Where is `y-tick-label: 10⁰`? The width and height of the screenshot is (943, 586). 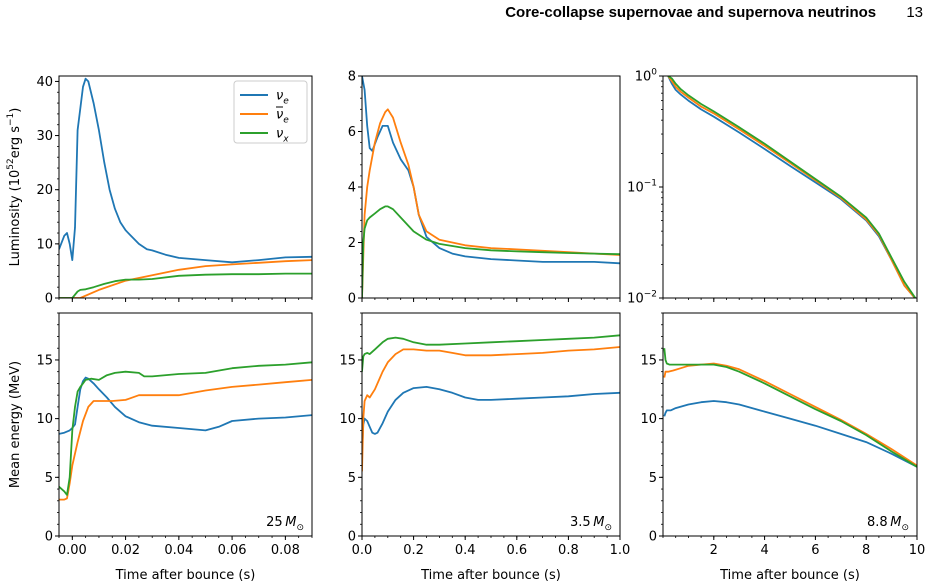 y-tick-label: 10⁰ is located at coordinates (646, 76).